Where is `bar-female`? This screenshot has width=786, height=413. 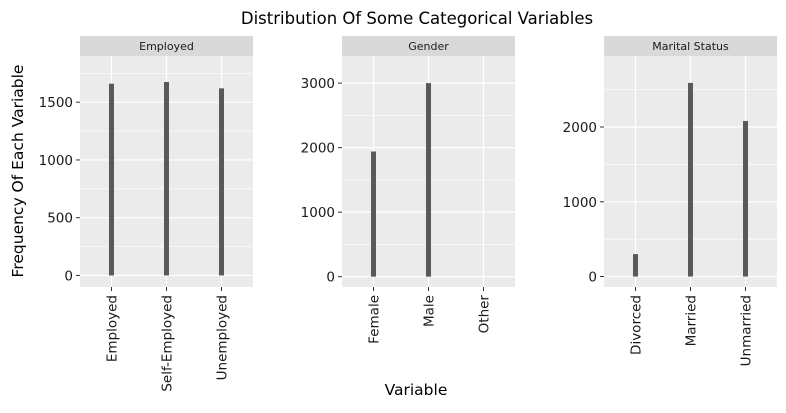
bar-female is located at coordinates (373, 214).